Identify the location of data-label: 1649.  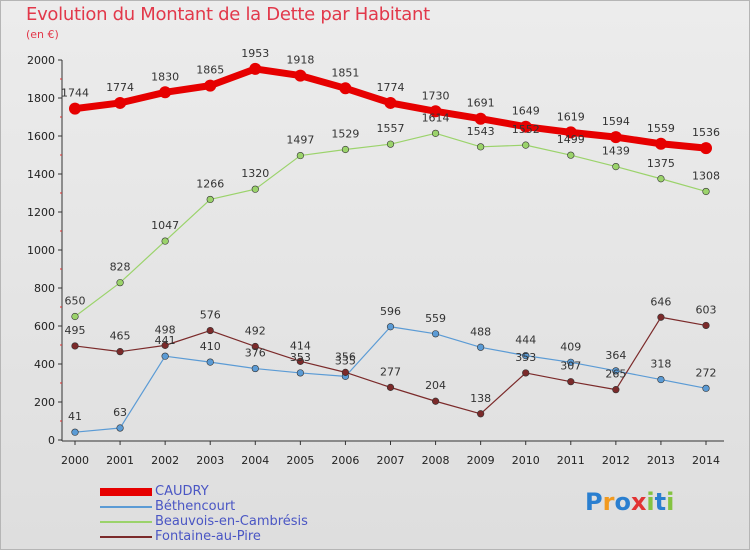
(526, 111).